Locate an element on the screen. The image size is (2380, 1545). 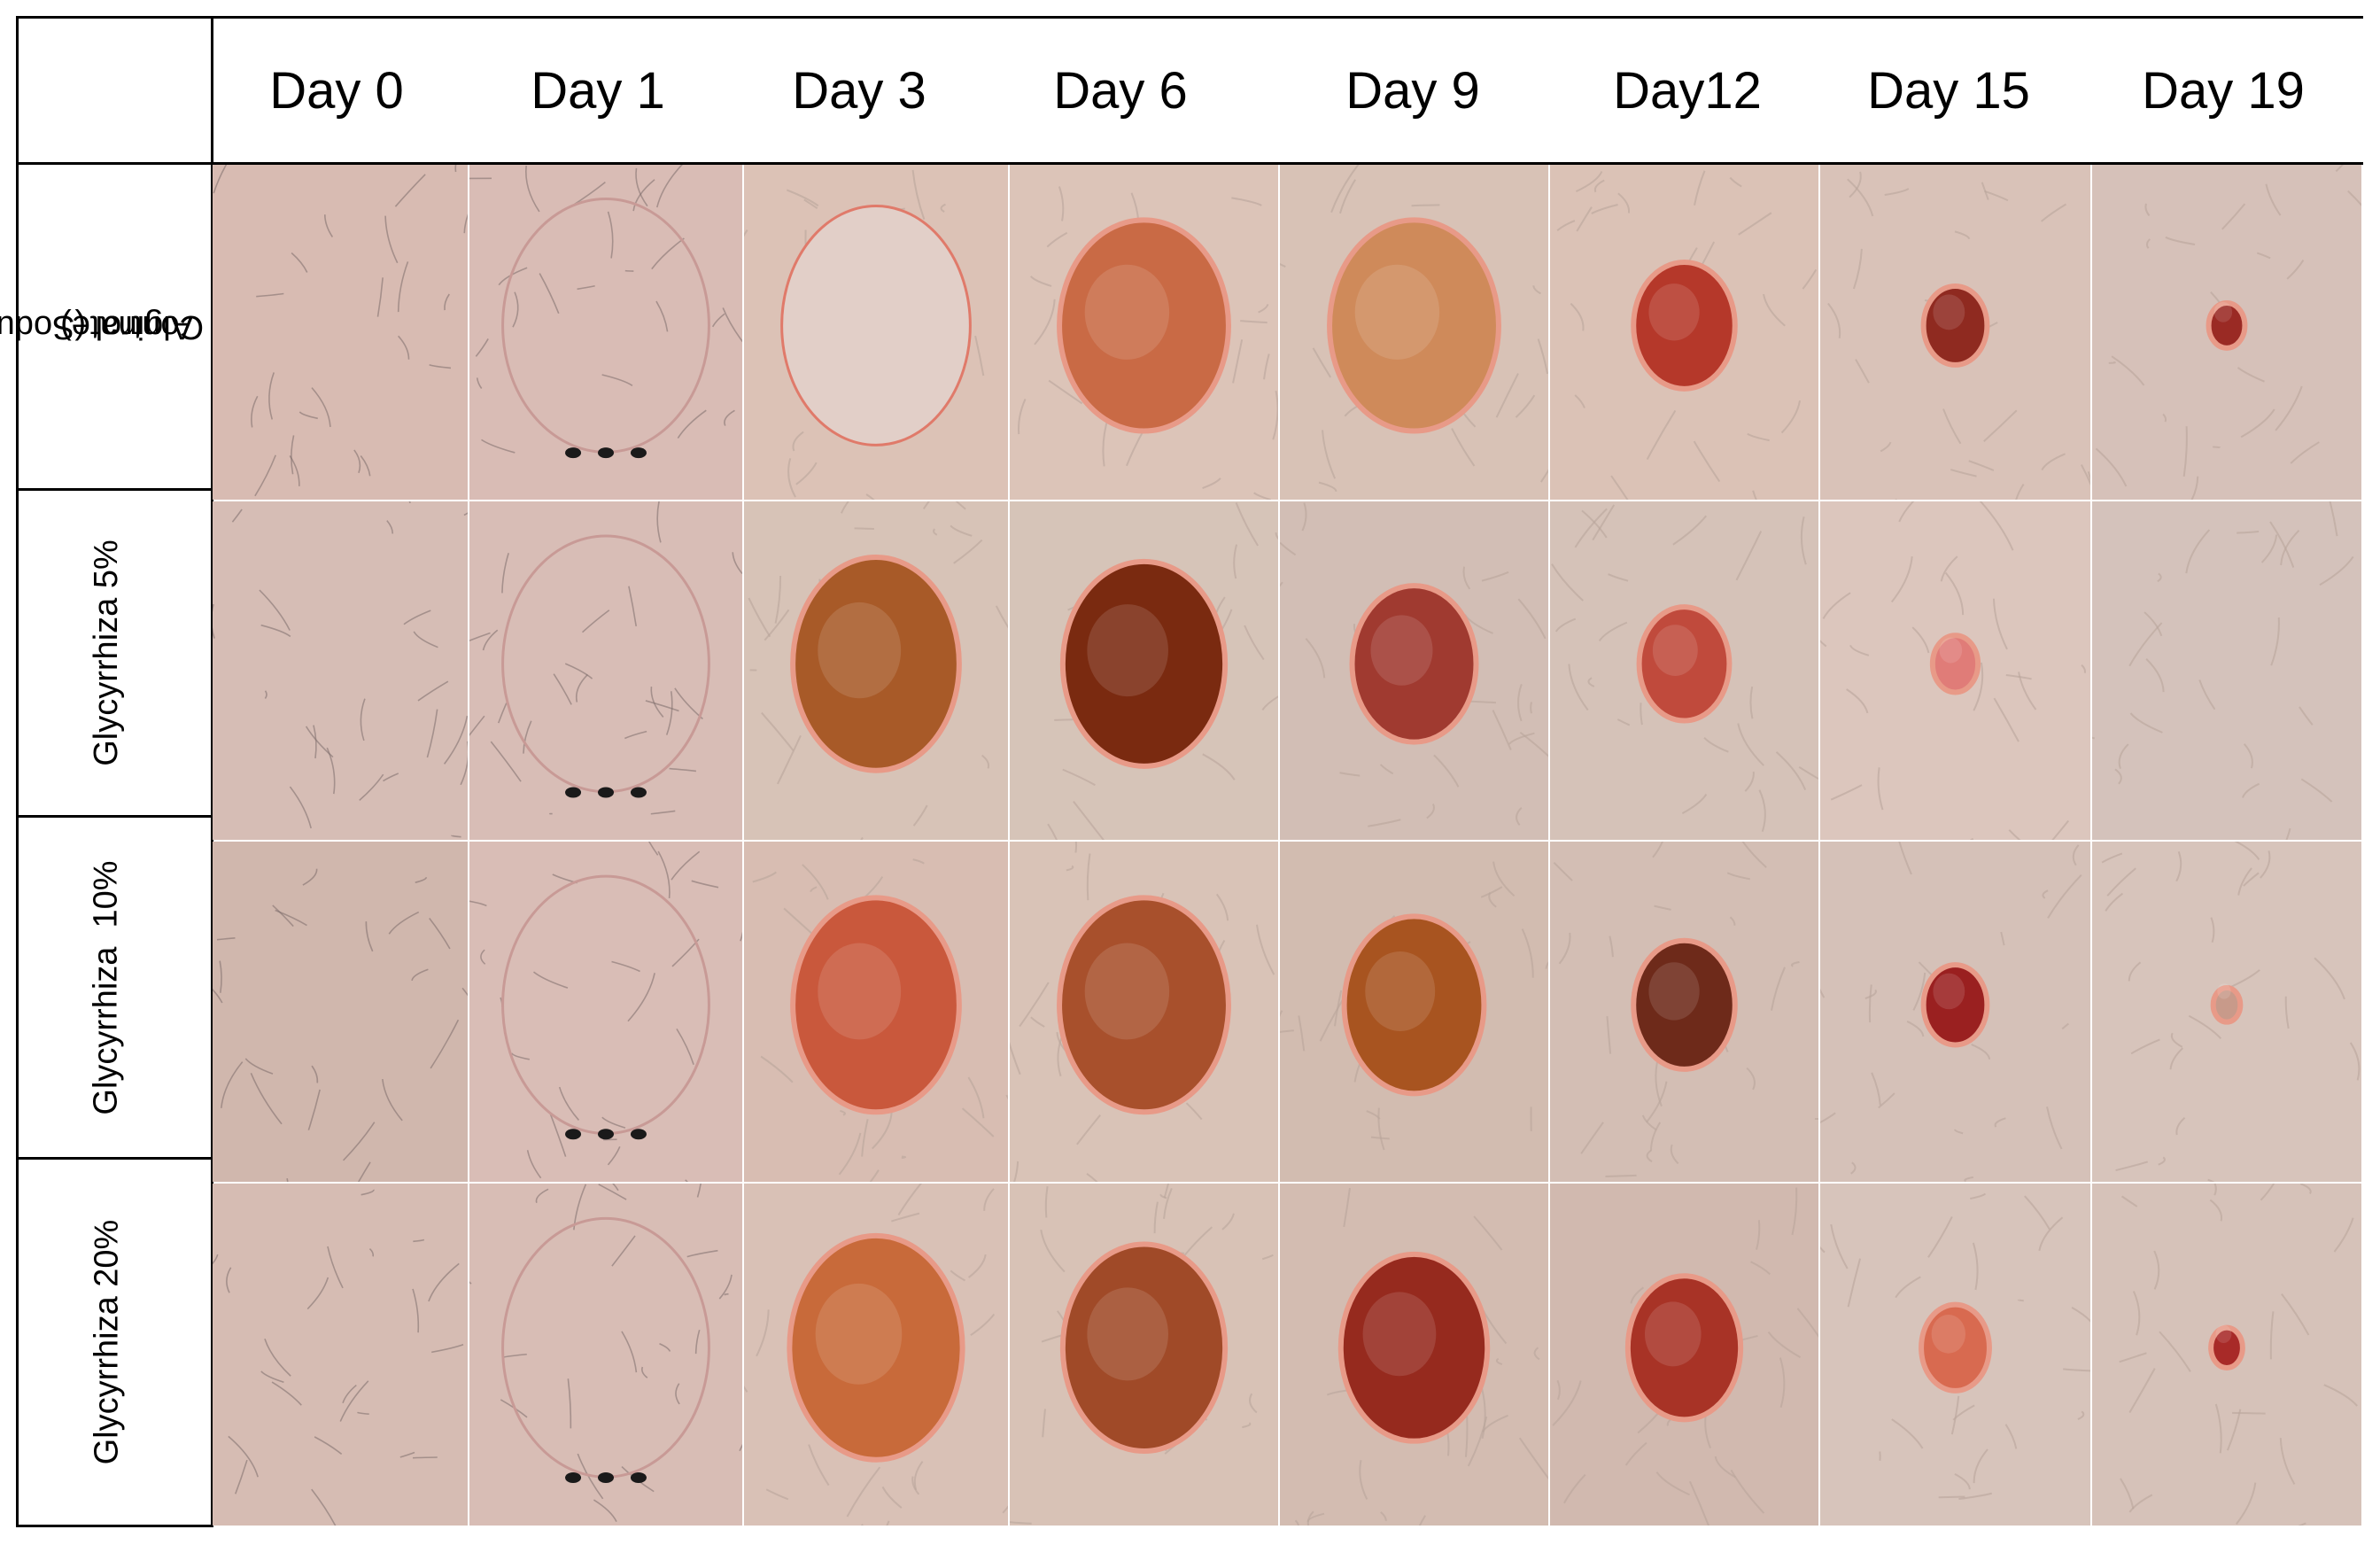
left-border is located at coordinates (17, 89).